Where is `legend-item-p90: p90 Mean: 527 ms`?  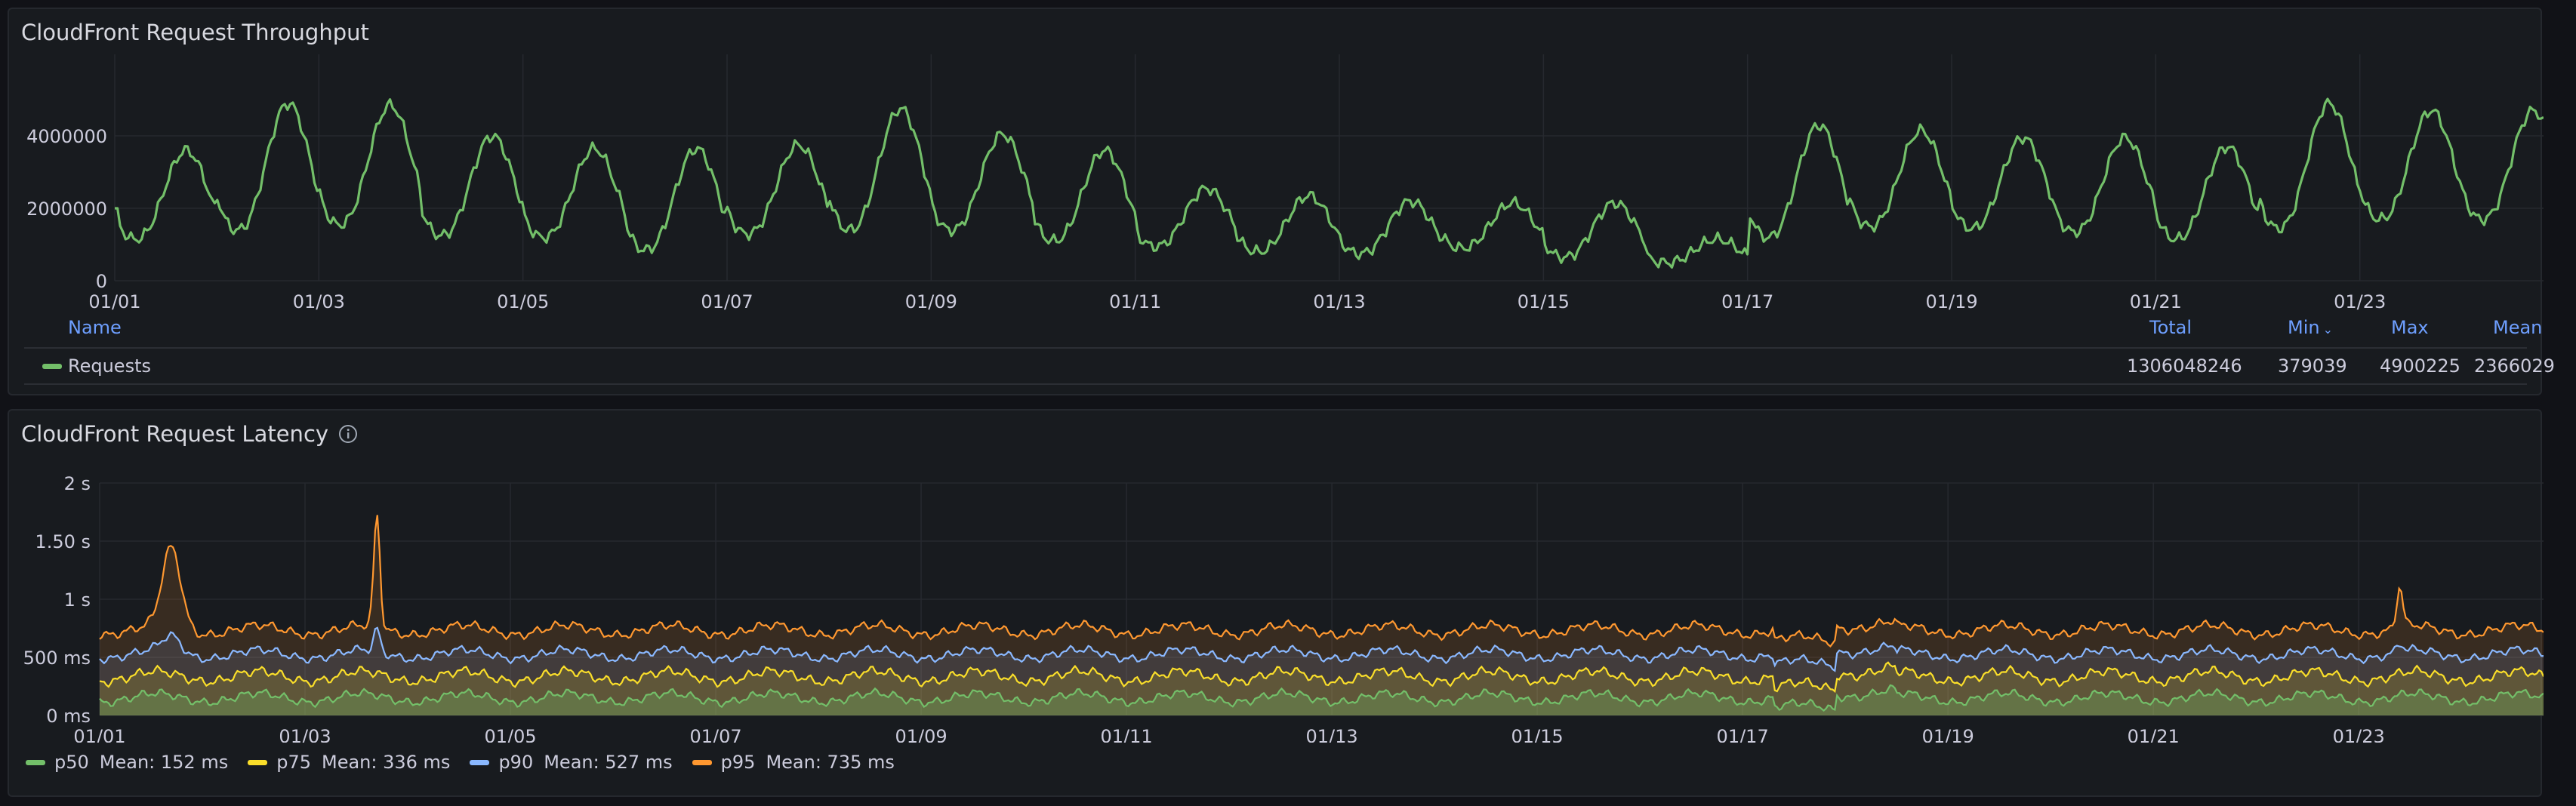 legend-item-p90: p90 Mean: 527 ms is located at coordinates (571, 762).